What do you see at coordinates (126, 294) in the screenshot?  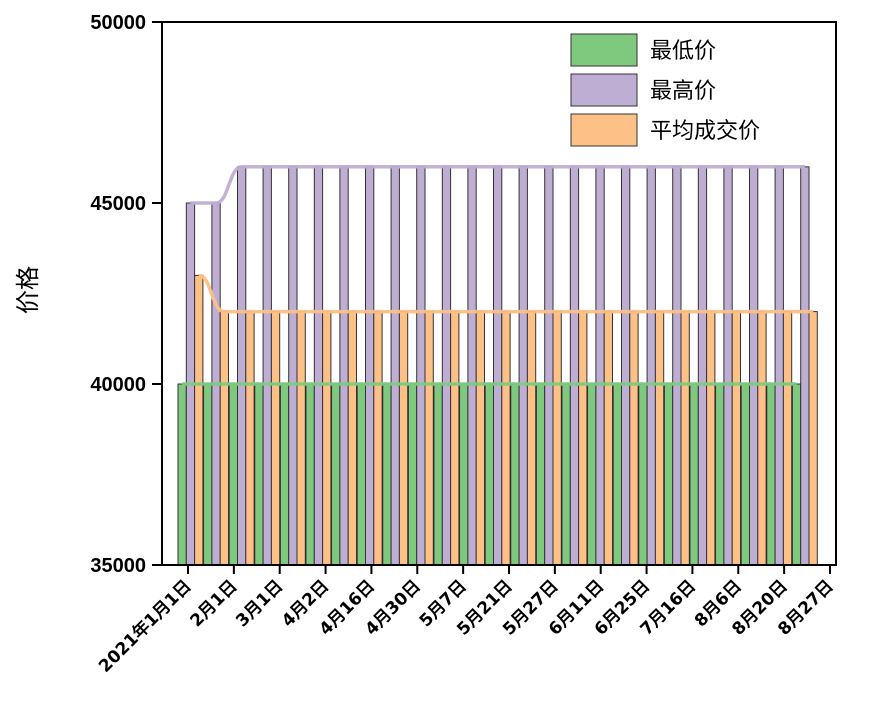 I see `y-axis: 35000 40000 45000 50000` at bounding box center [126, 294].